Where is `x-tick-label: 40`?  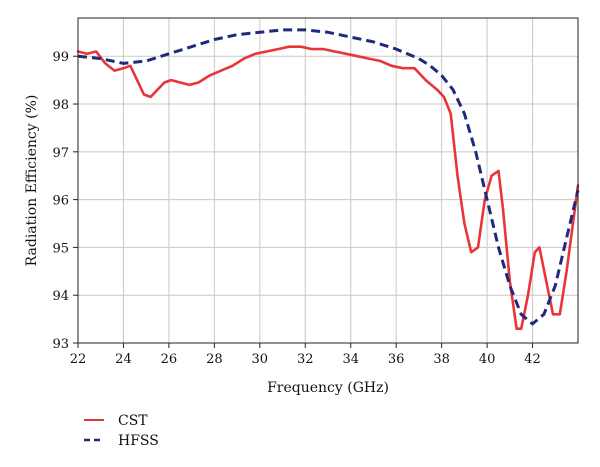 x-tick-label: 40 is located at coordinates (487, 359).